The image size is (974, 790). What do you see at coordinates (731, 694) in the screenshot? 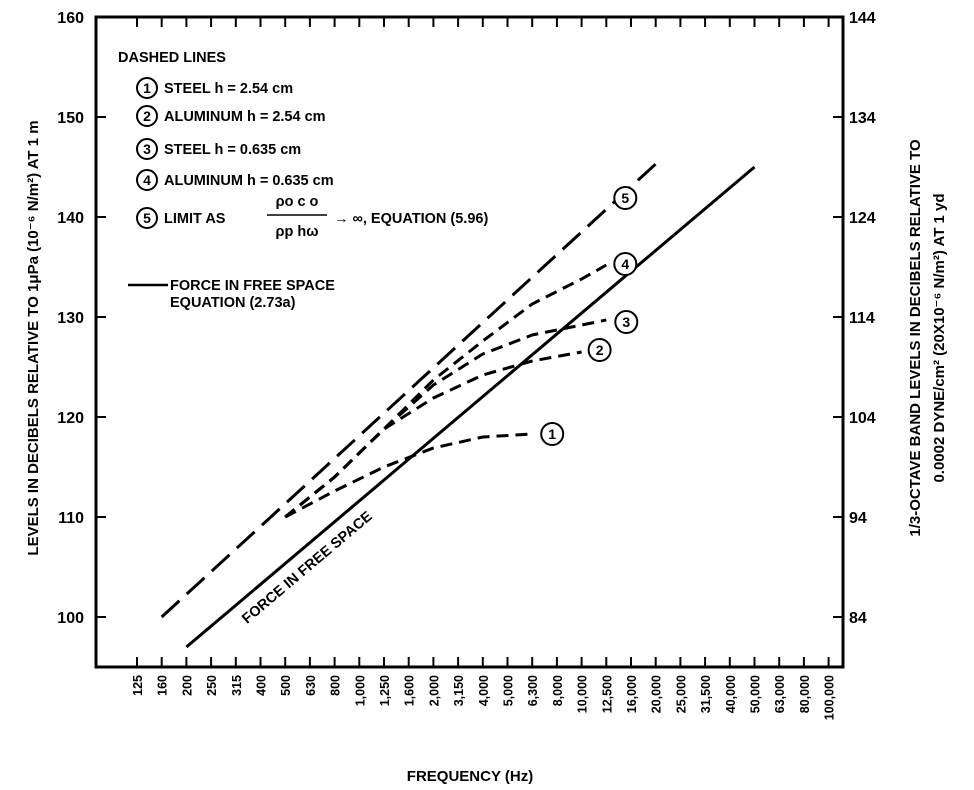
I see `x-tick-label: 40,000` at bounding box center [731, 694].